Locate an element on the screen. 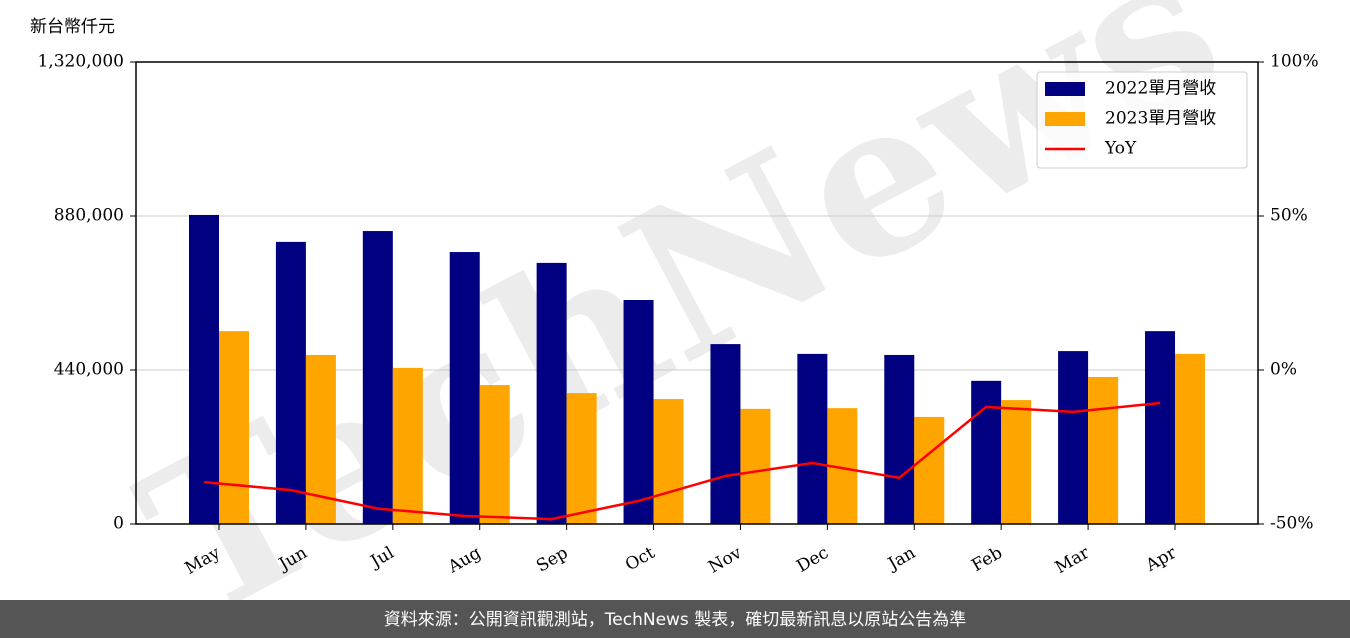  y-tick-label: 880,000 is located at coordinates (89, 216).